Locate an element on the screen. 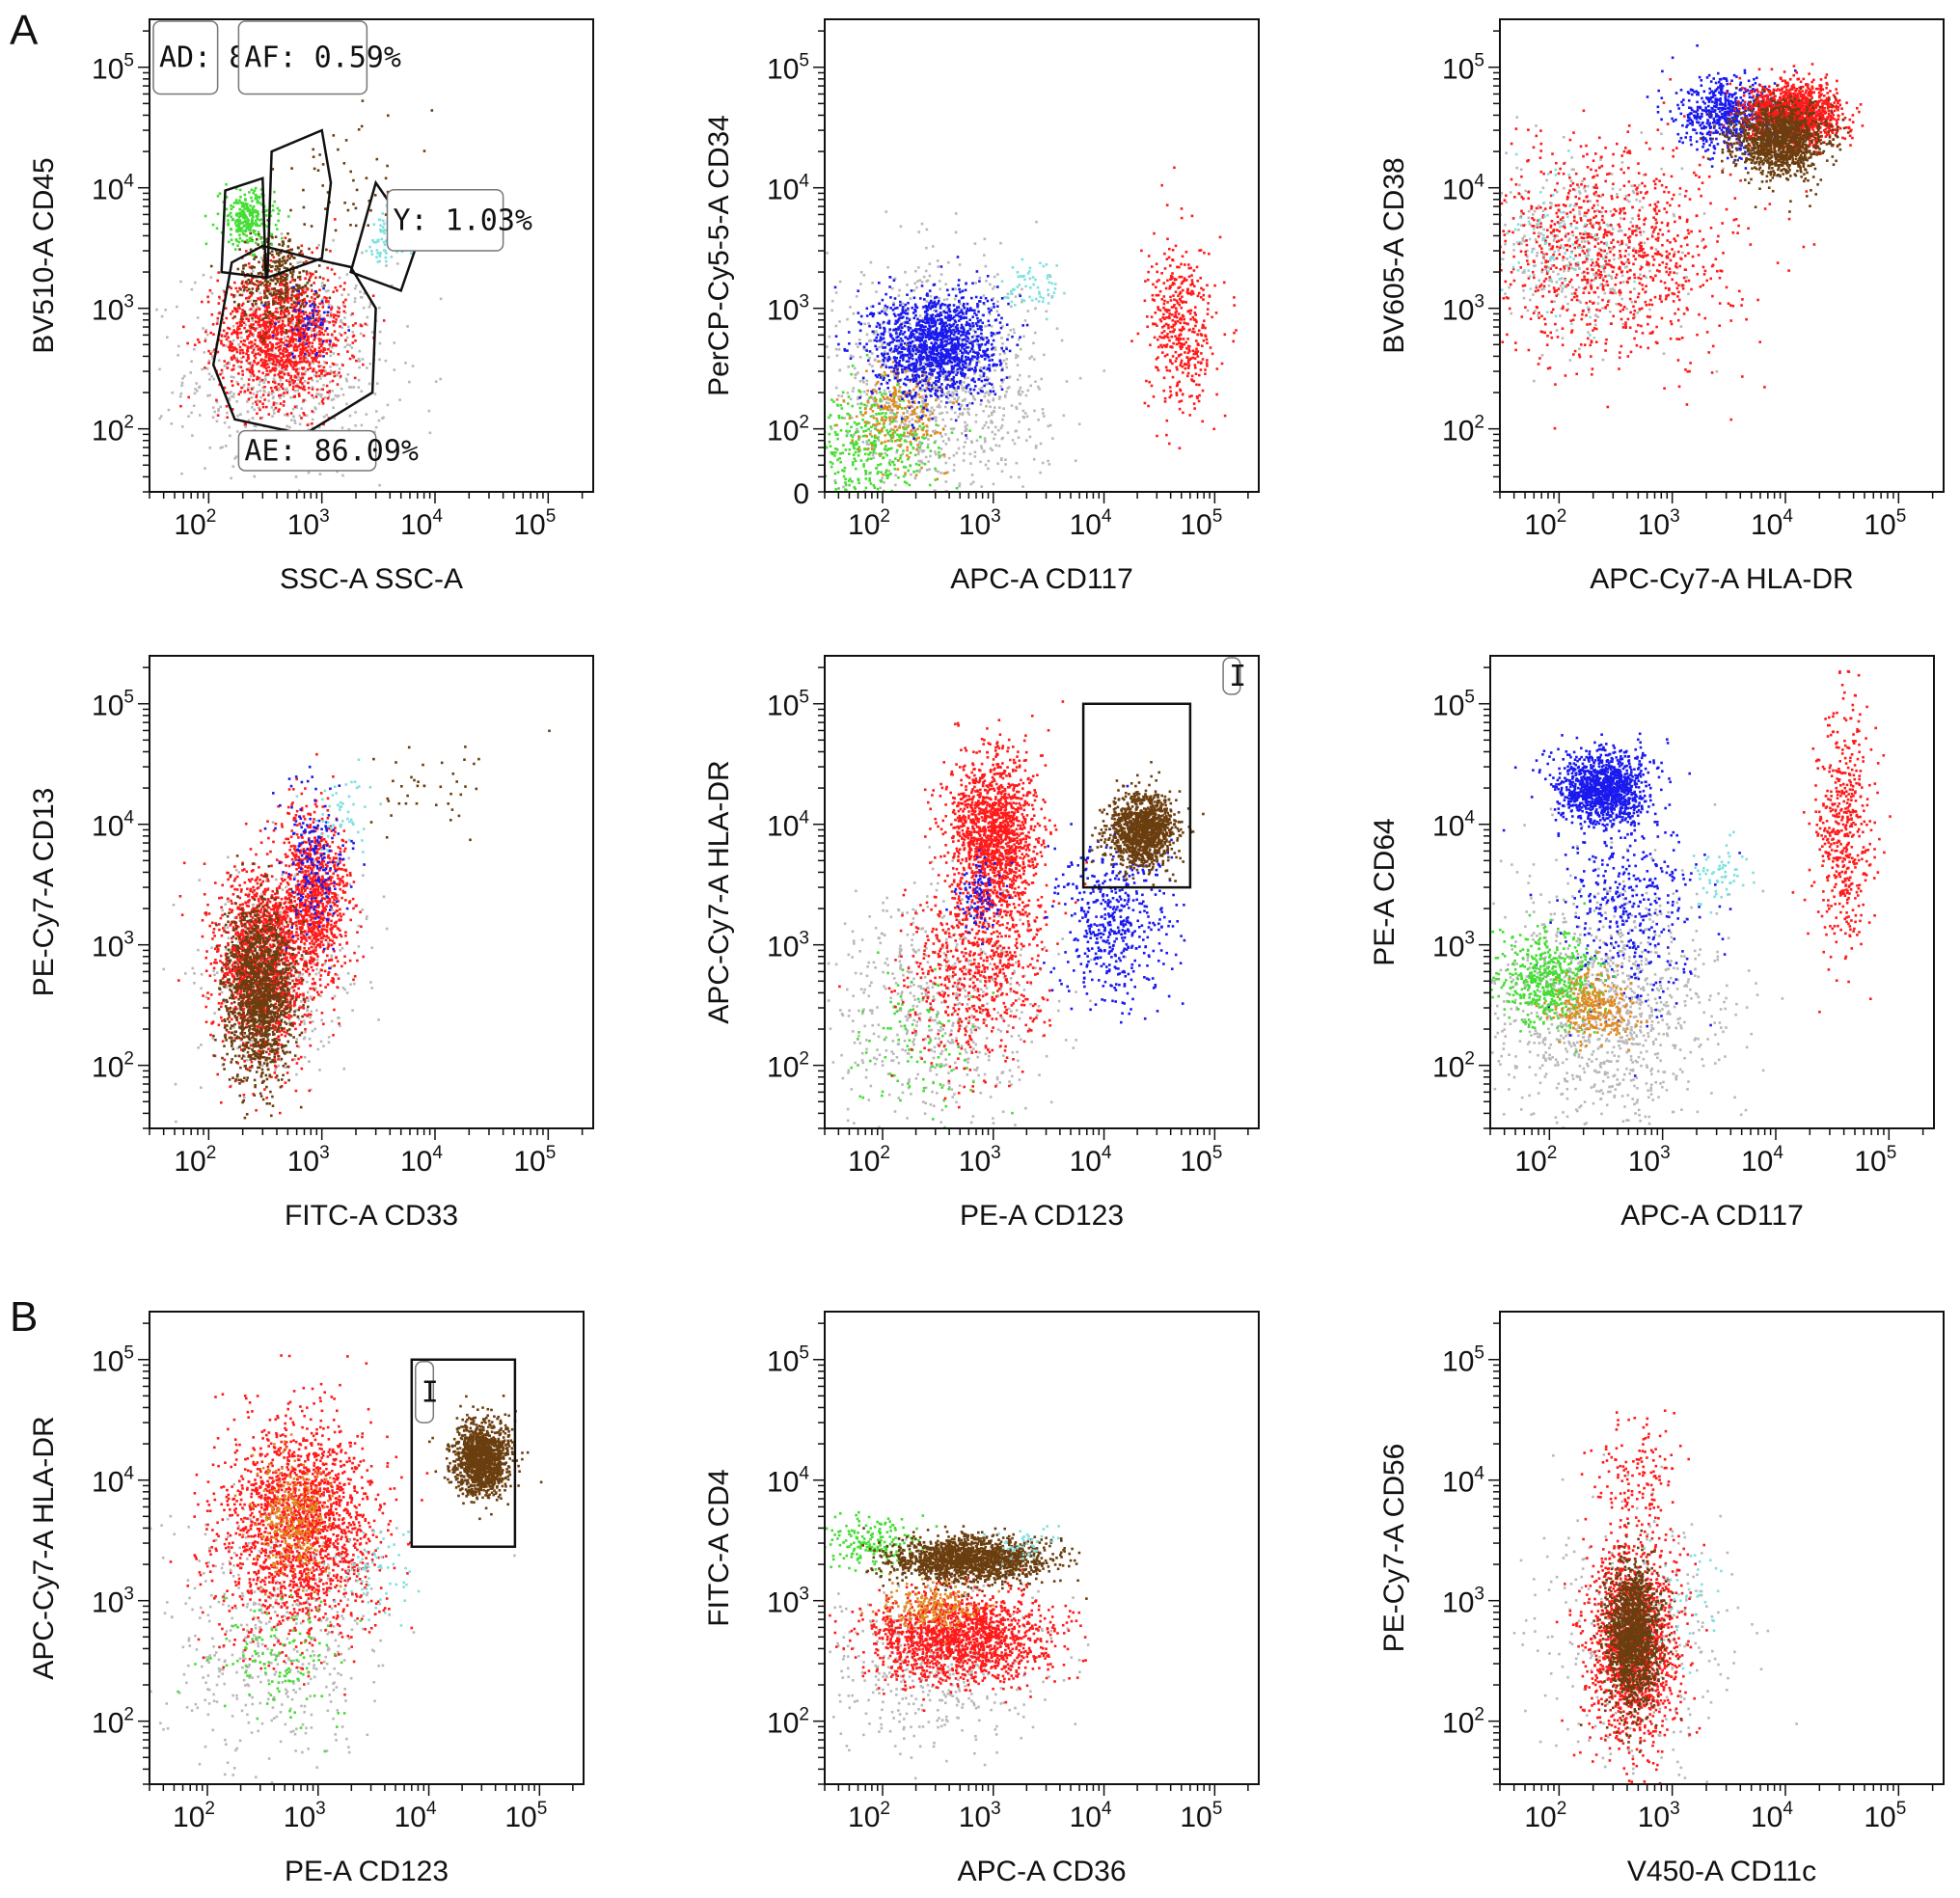 The width and height of the screenshot is (1960, 1898). population-green is located at coordinates (247, 220).